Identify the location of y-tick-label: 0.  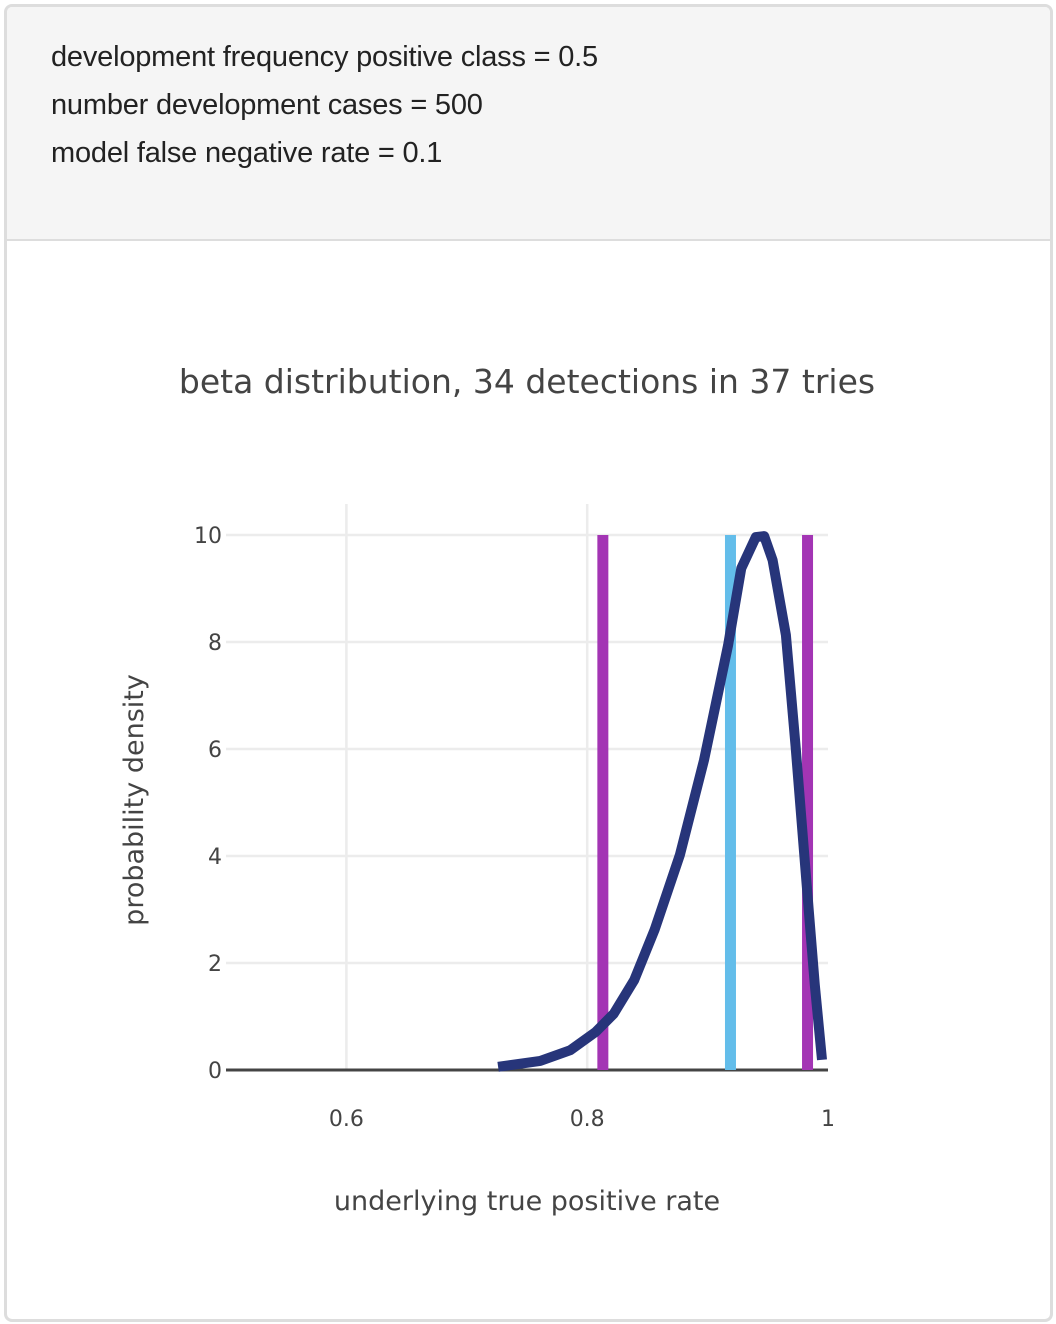
(215, 1071).